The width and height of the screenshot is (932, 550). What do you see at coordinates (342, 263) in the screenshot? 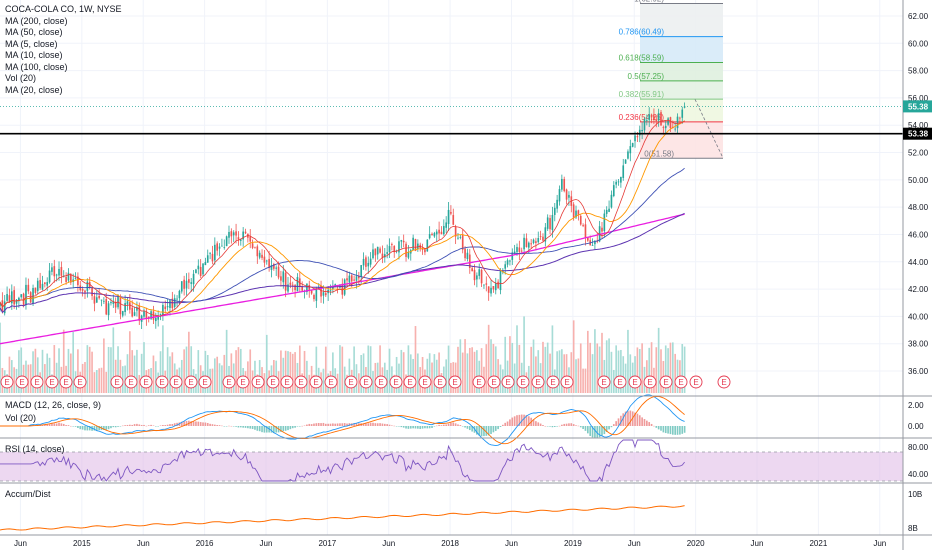
I see `ma100-line` at bounding box center [342, 263].